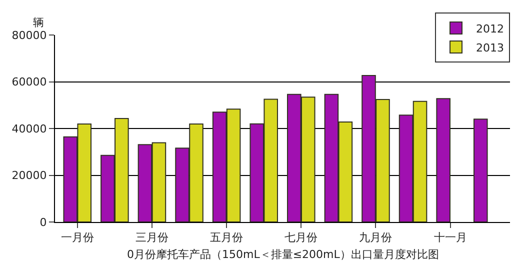  Describe the element at coordinates (375, 237) in the screenshot. I see `x-tick-label: 九月份` at that location.